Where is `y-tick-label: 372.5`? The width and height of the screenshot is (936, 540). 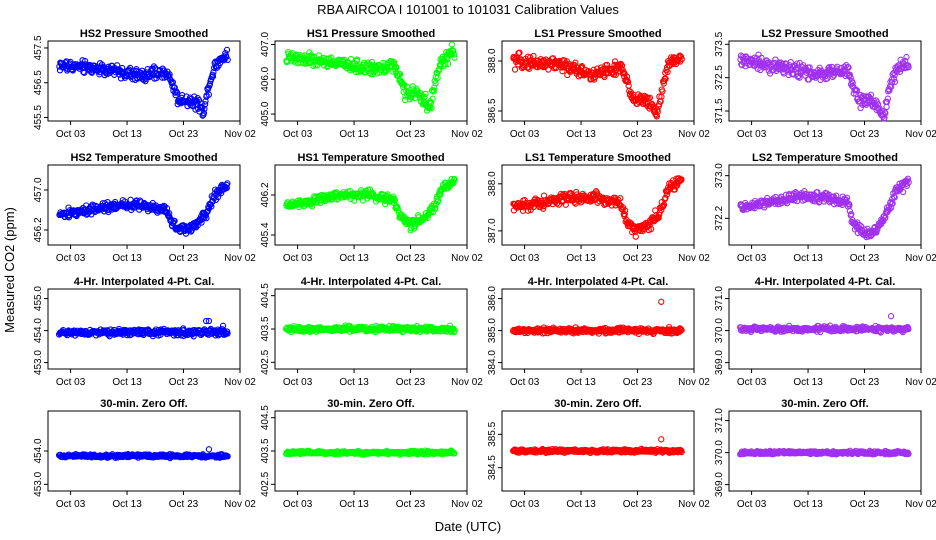 y-tick-label: 372.5 is located at coordinates (719, 77).